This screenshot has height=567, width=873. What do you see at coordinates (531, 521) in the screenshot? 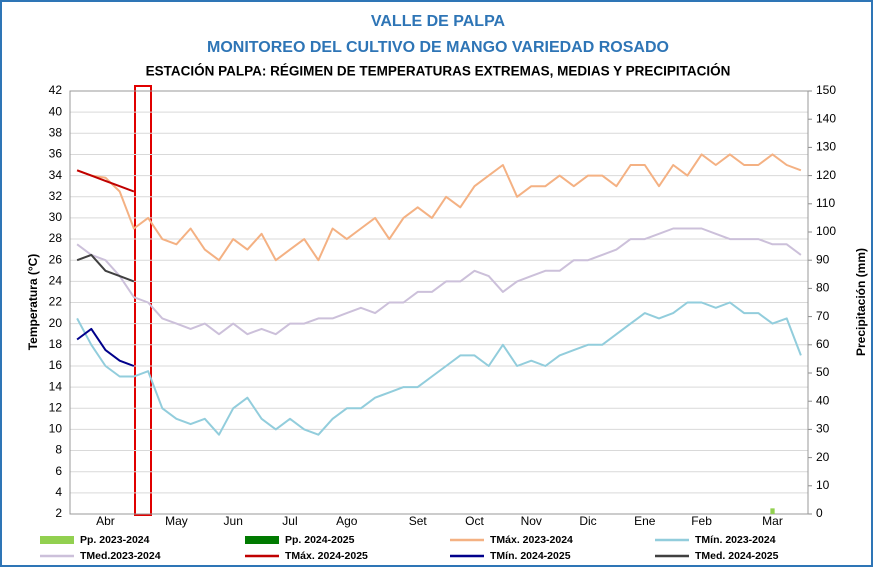
I see `x-tick-label: Nov` at bounding box center [531, 521].